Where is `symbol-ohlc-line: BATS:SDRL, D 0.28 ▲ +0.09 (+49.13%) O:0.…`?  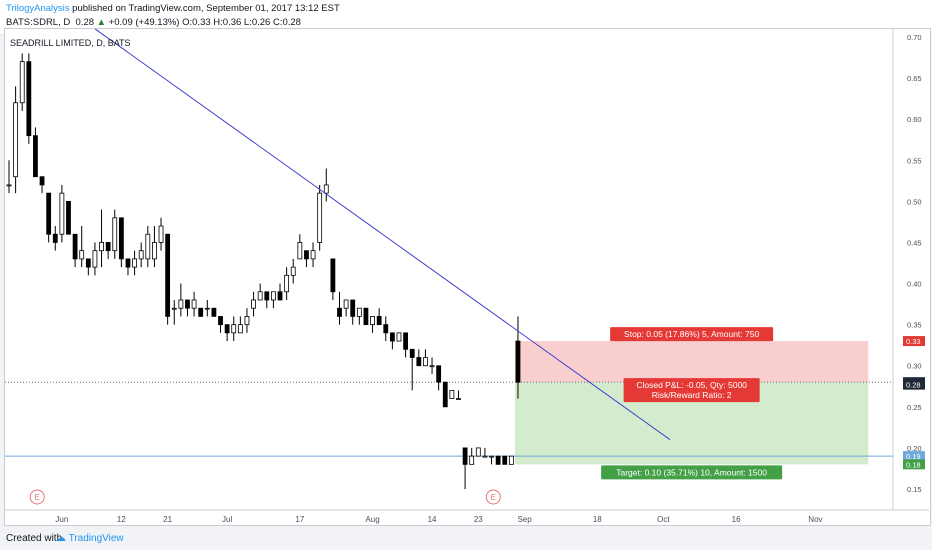
symbol-ohlc-line: BATS:SDRL, D 0.28 ▲ +0.09 (+49.13%) O:0.… is located at coordinates (153, 22).